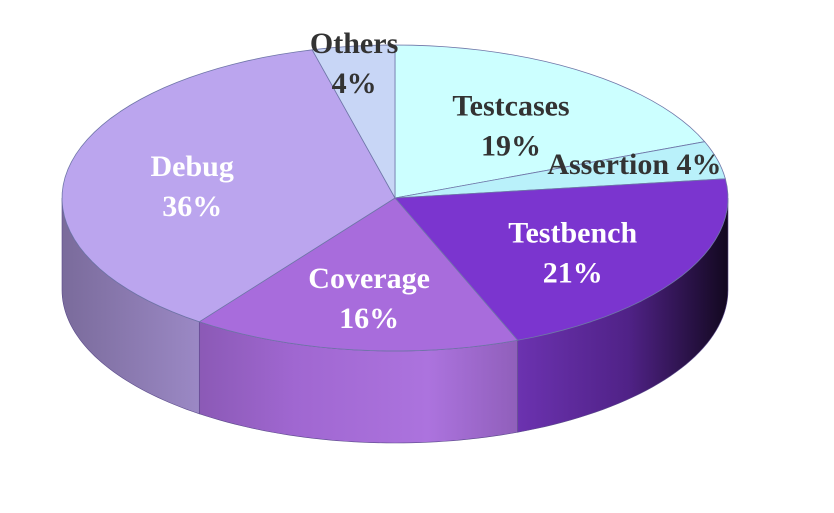  Describe the element at coordinates (353, 121) in the screenshot. I see `slice-others` at that location.